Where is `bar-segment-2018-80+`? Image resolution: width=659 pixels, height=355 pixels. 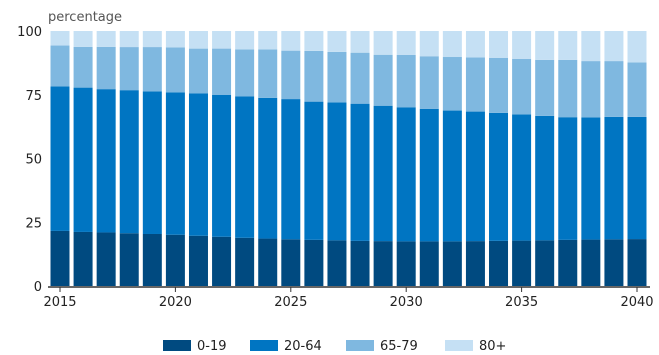 bar-segment-2018-80+ is located at coordinates (129, 39).